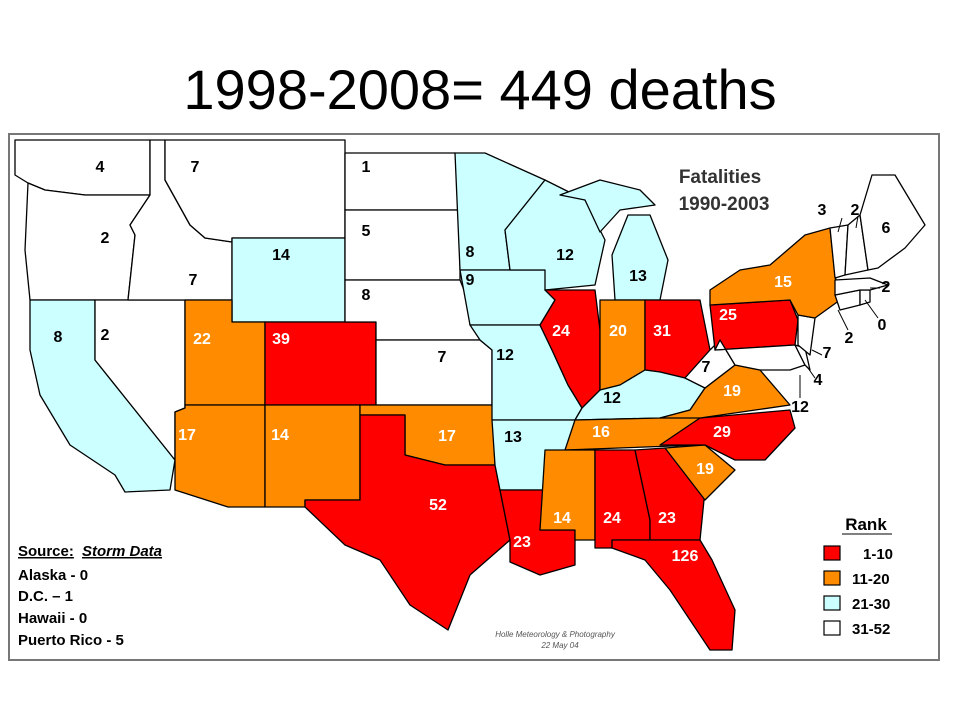 The height and width of the screenshot is (720, 960). Describe the element at coordinates (255, 191) in the screenshot. I see `state-montana` at that location.